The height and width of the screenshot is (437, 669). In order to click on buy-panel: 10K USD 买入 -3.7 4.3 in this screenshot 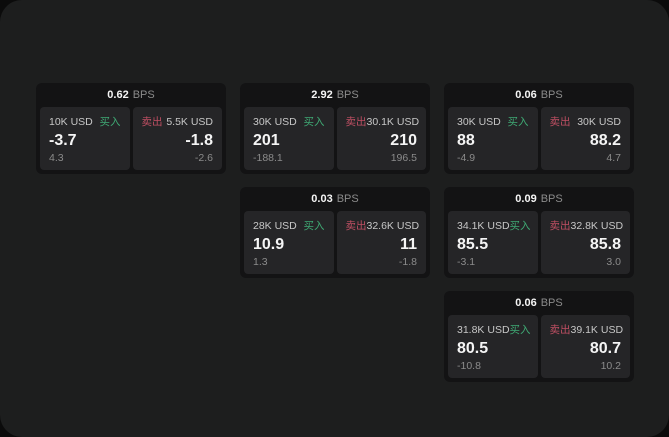, I will do `click(85, 138)`.